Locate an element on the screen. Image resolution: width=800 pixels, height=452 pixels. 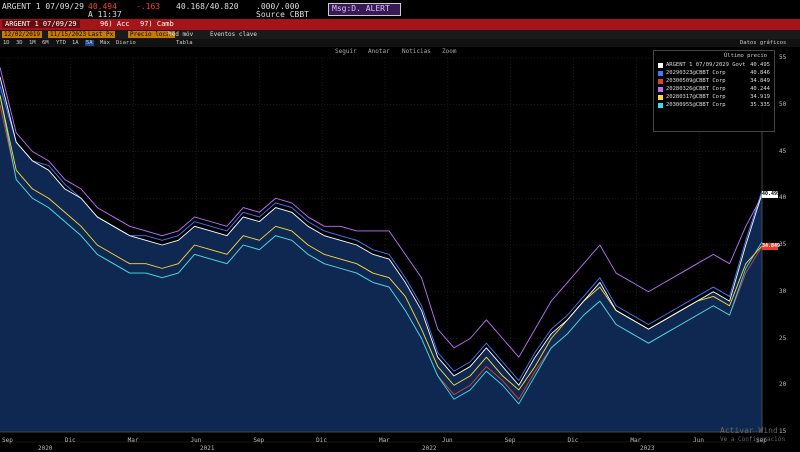
x-year-label: 2023 is located at coordinates (647, 448).